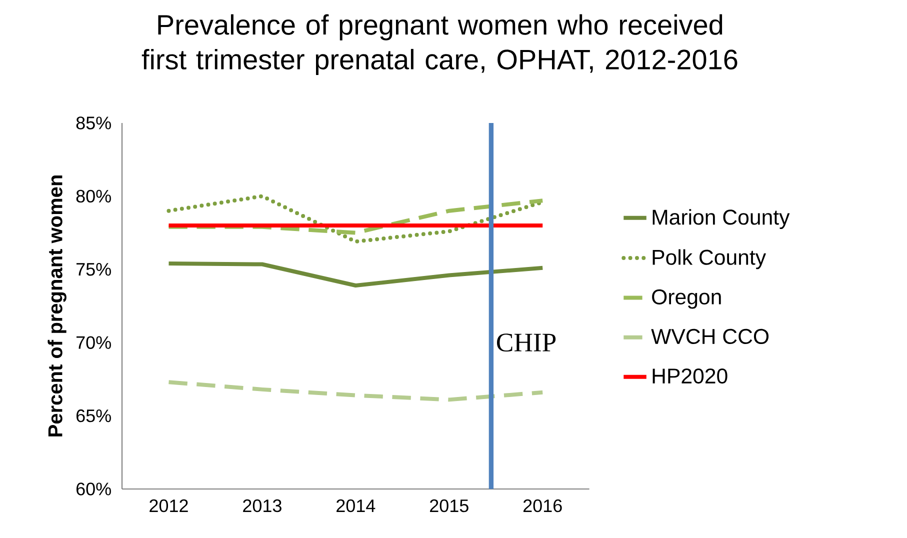 The height and width of the screenshot is (538, 907). What do you see at coordinates (710, 336) in the screenshot?
I see `legend-label: WVCH CCO` at bounding box center [710, 336].